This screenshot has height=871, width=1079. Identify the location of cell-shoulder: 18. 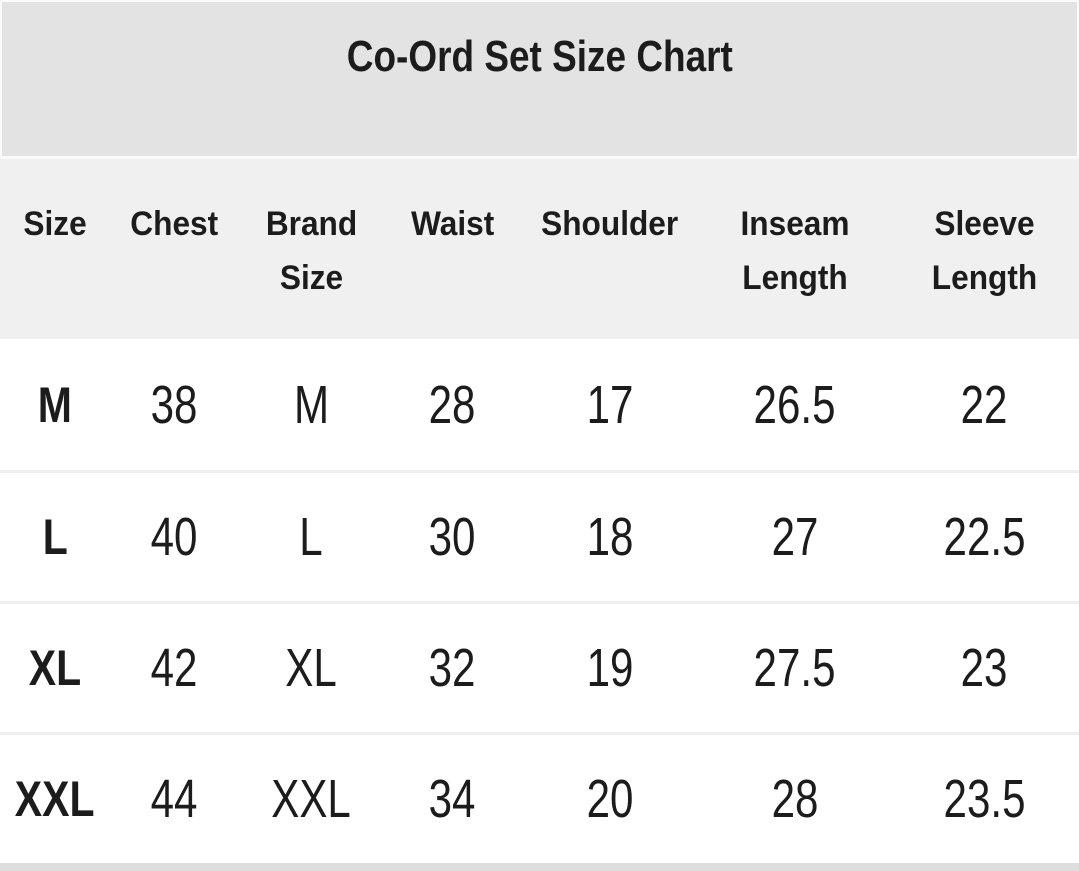
(610, 537).